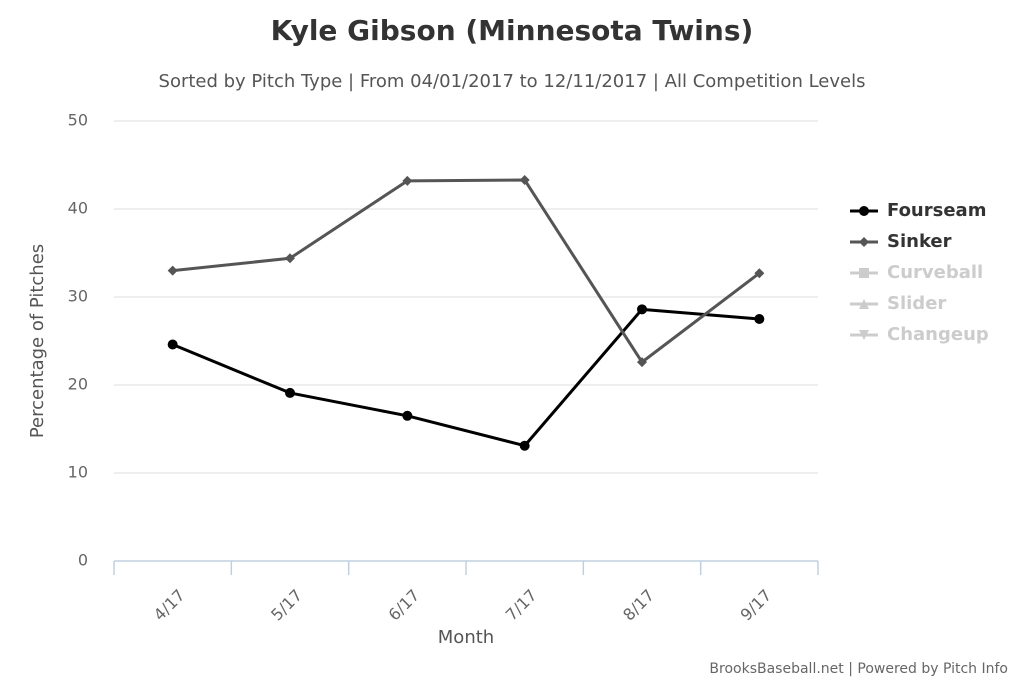 The height and width of the screenshot is (683, 1024). Describe the element at coordinates (916, 303) in the screenshot. I see `legend-label: Slider` at that location.